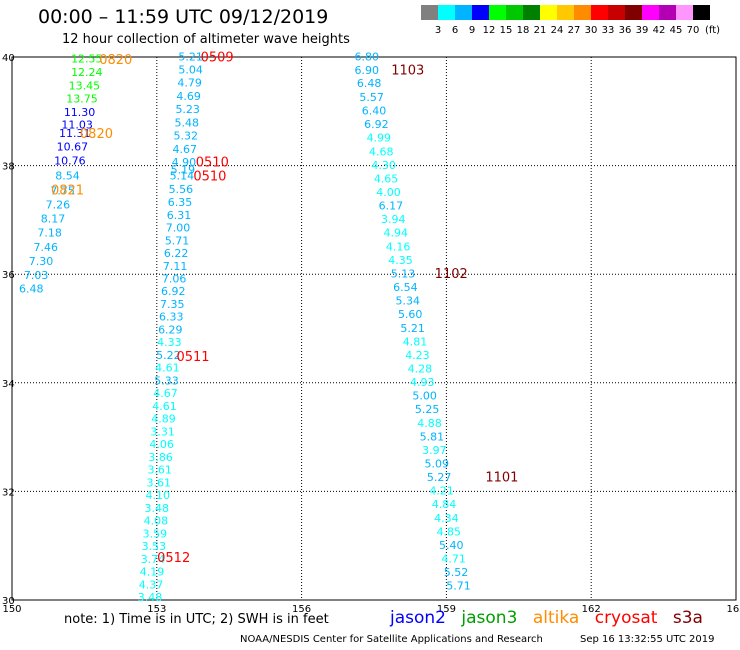  Describe the element at coordinates (166, 380) in the screenshot. I see `swh-value: 5.33` at that location.